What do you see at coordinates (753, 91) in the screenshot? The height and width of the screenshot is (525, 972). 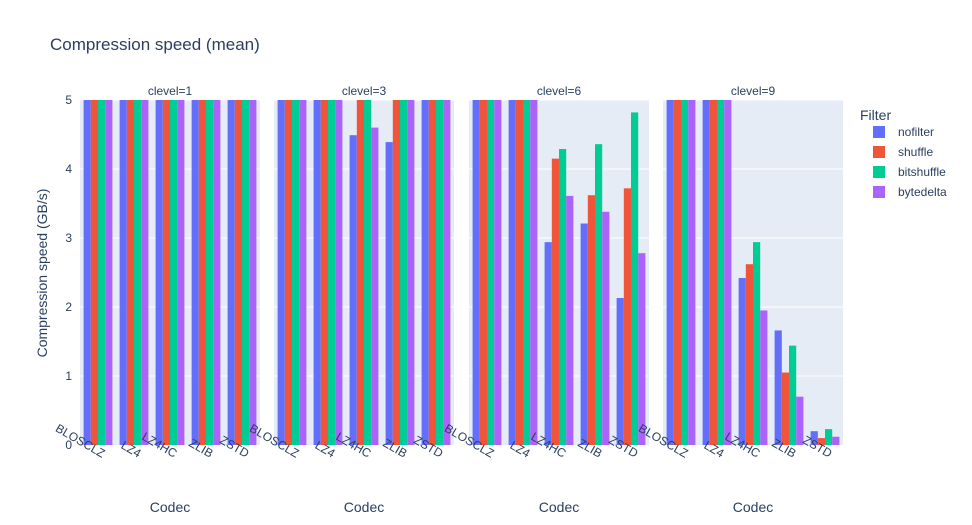 I see `facet-label: clevel=9` at bounding box center [753, 91].